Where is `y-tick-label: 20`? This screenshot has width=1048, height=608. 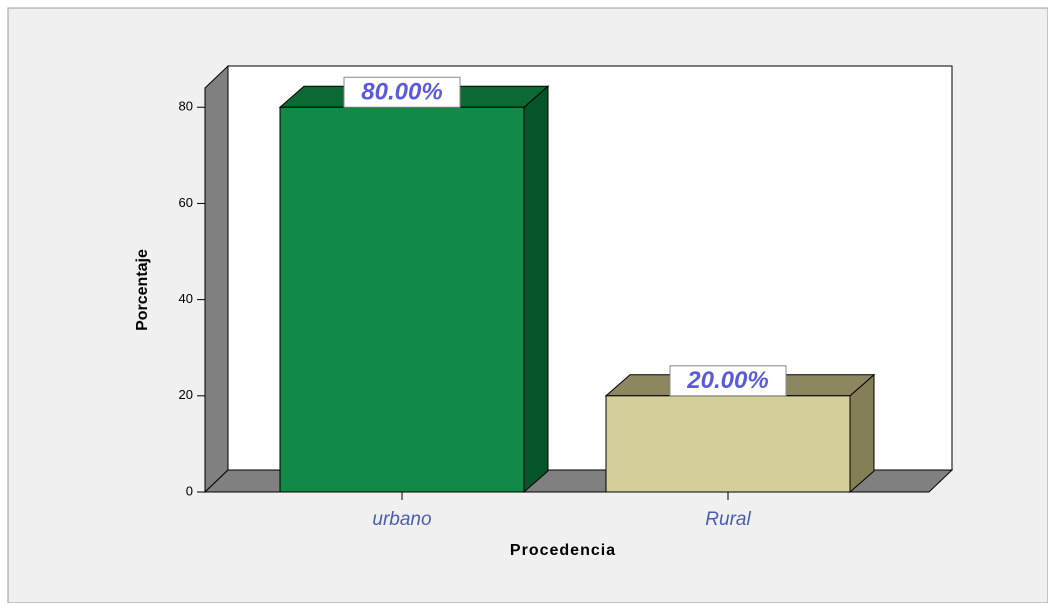
y-tick-label: 20 is located at coordinates (186, 394).